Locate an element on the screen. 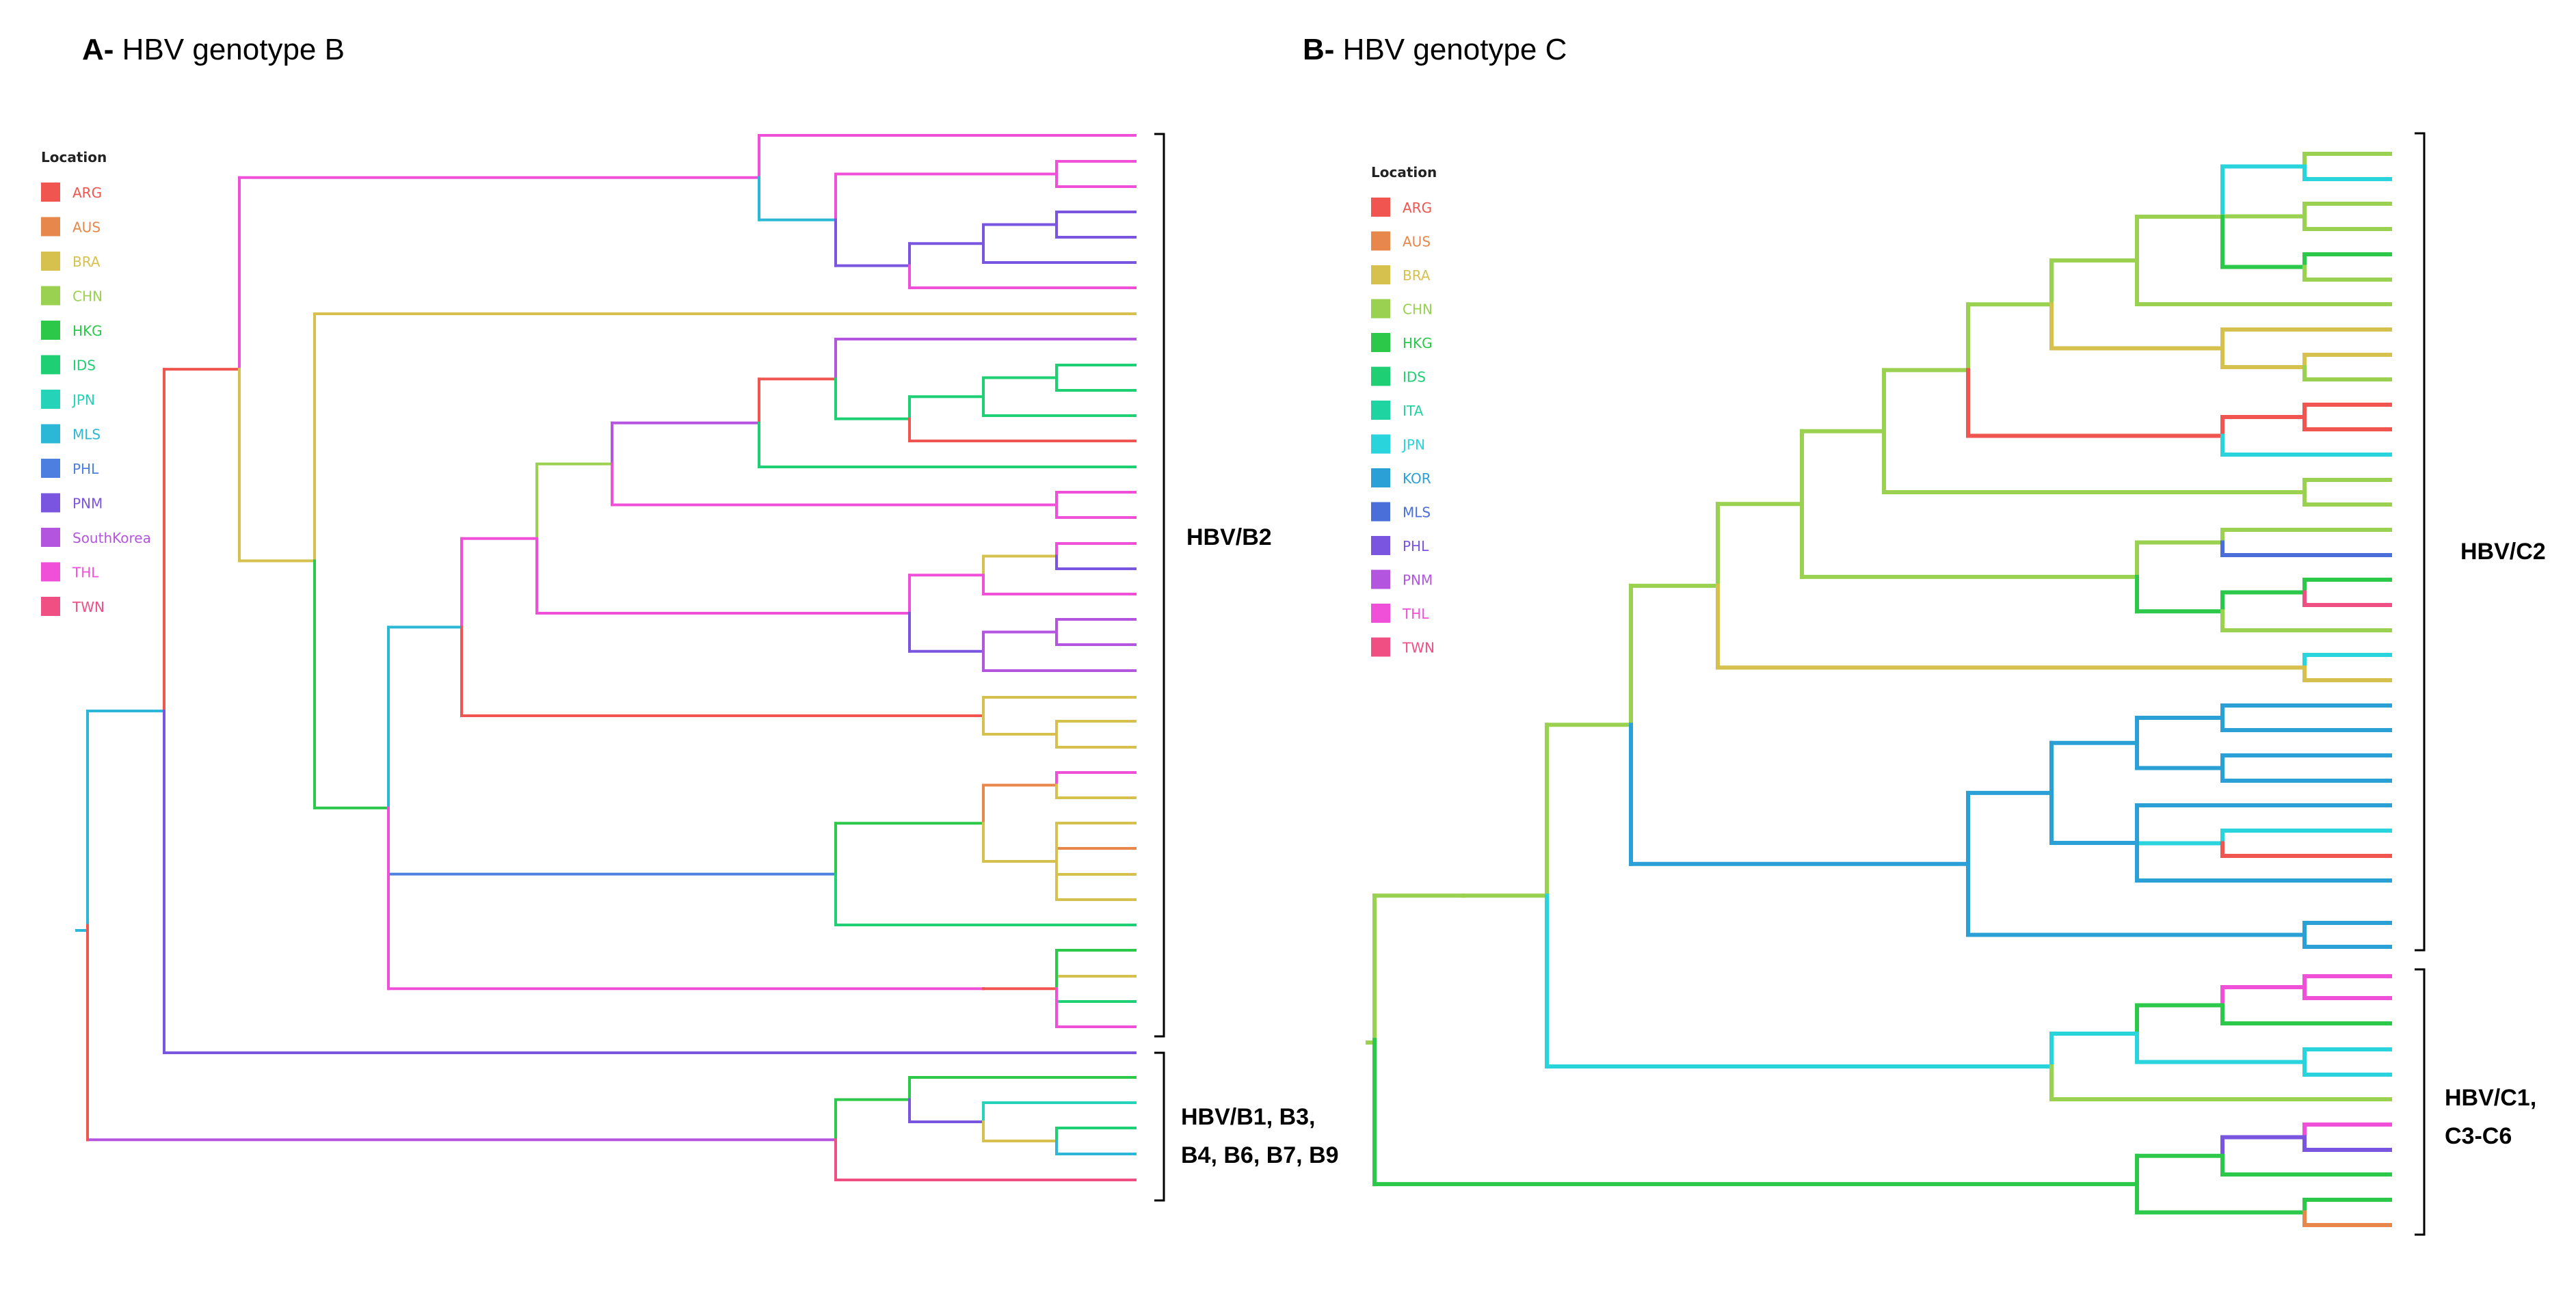  panel-a-title: A- HBV genotype B is located at coordinates (213, 50).